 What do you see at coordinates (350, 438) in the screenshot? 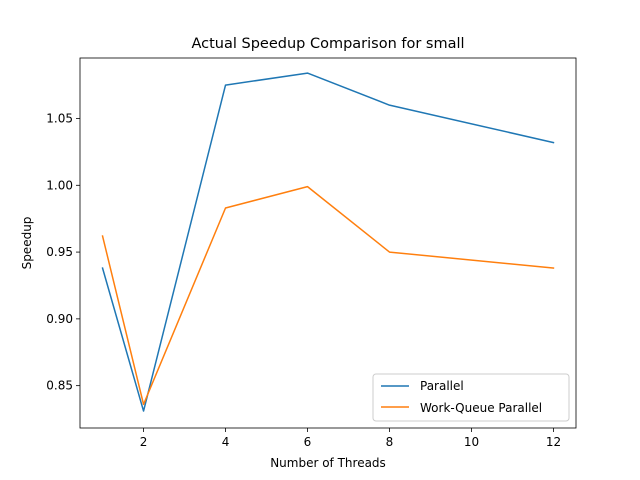
I see `x-axis-ticks: 2 4 6 8 10 12` at bounding box center [350, 438].